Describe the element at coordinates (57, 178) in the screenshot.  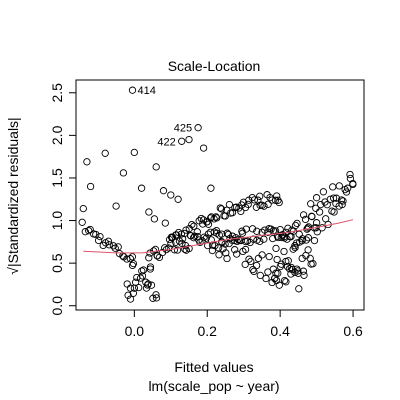
I see `y-tick-label: 1.5` at that location.